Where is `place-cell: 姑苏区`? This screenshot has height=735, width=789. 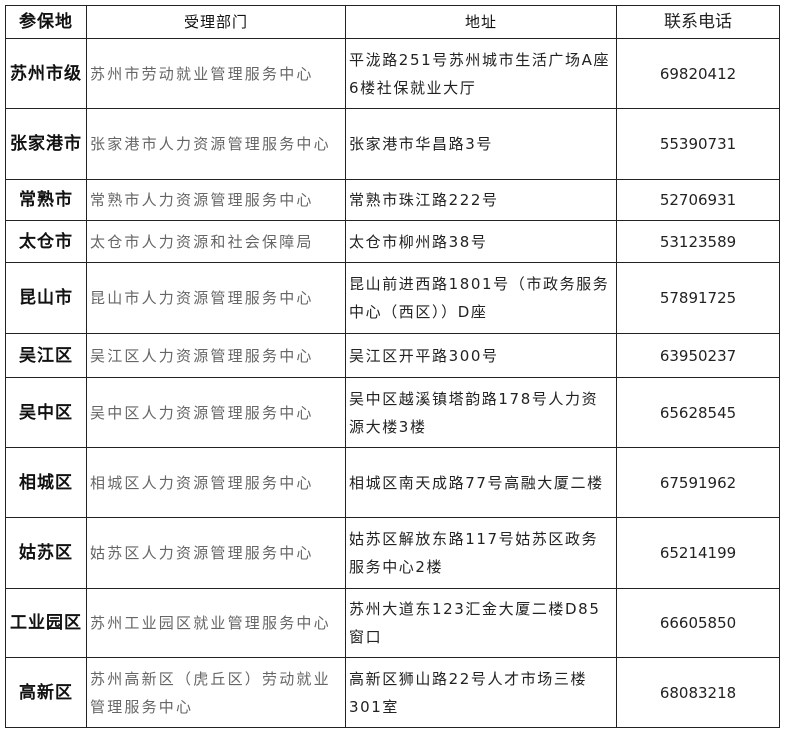 place-cell: 姑苏区 is located at coordinates (46, 553).